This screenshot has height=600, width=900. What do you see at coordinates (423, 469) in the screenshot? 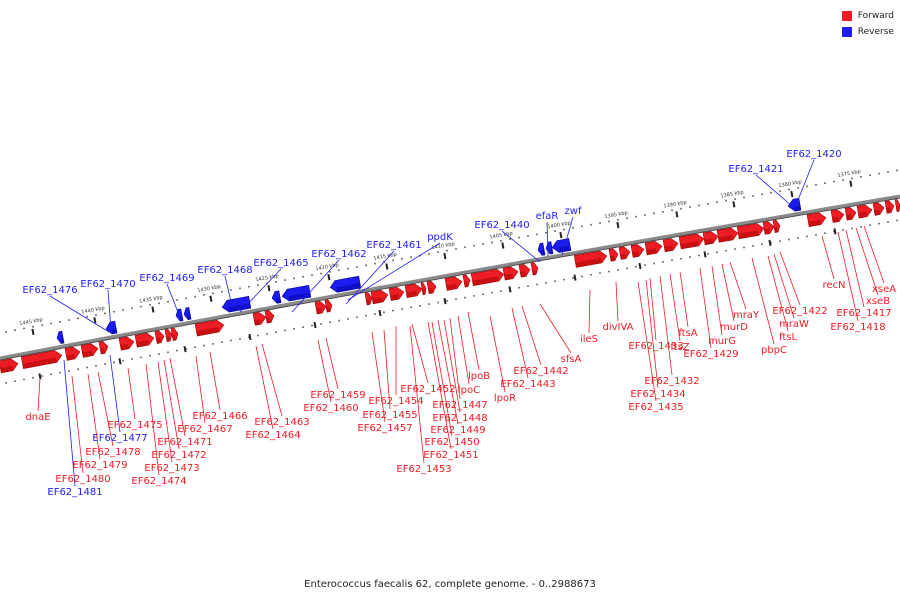
I see `gene-label: EF62_1453` at bounding box center [423, 469].